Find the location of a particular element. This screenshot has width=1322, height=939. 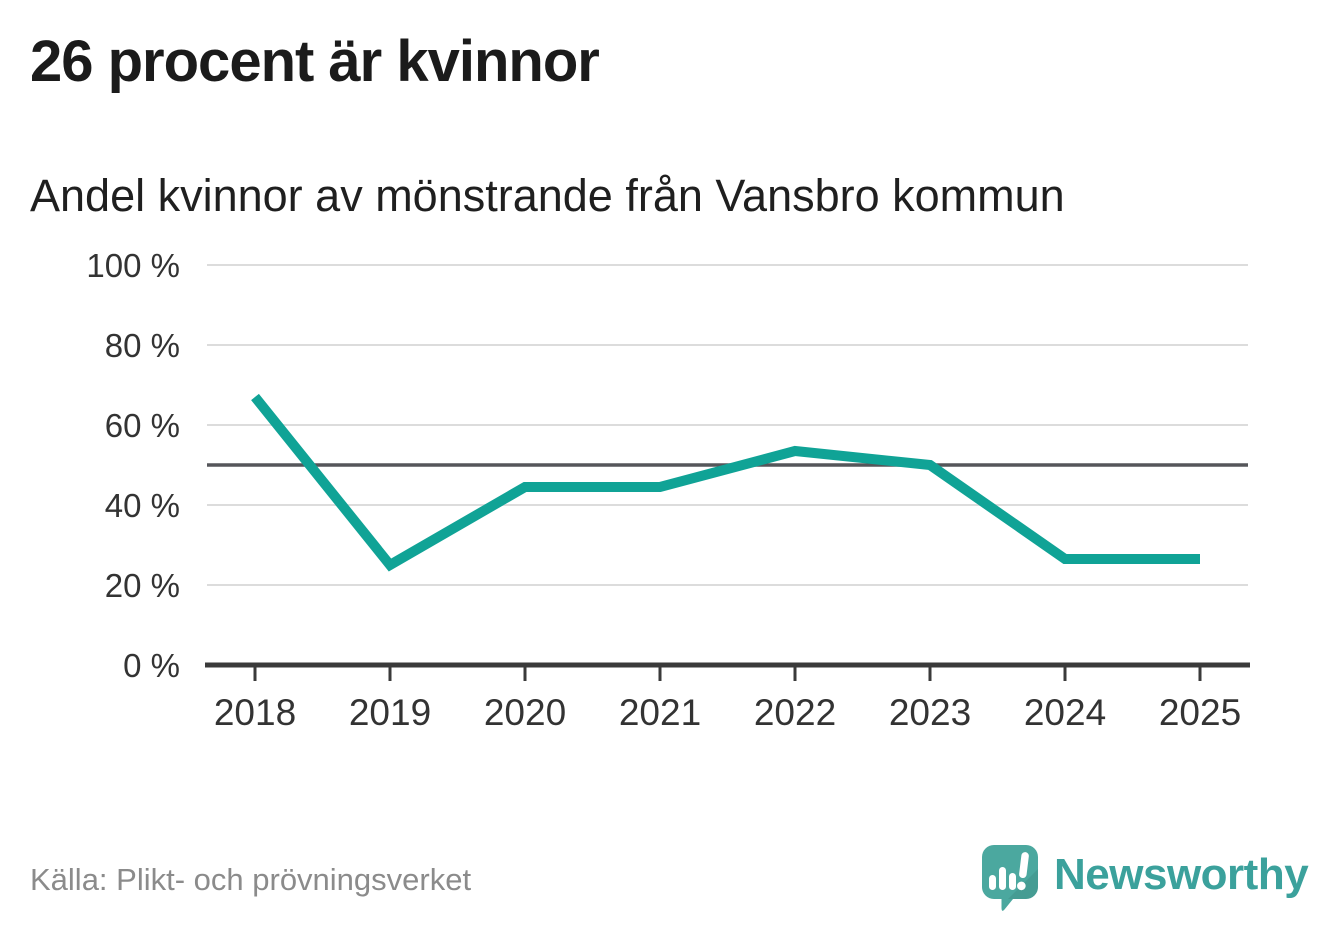

y-axis-tick-label: 100 % is located at coordinates (133, 265).